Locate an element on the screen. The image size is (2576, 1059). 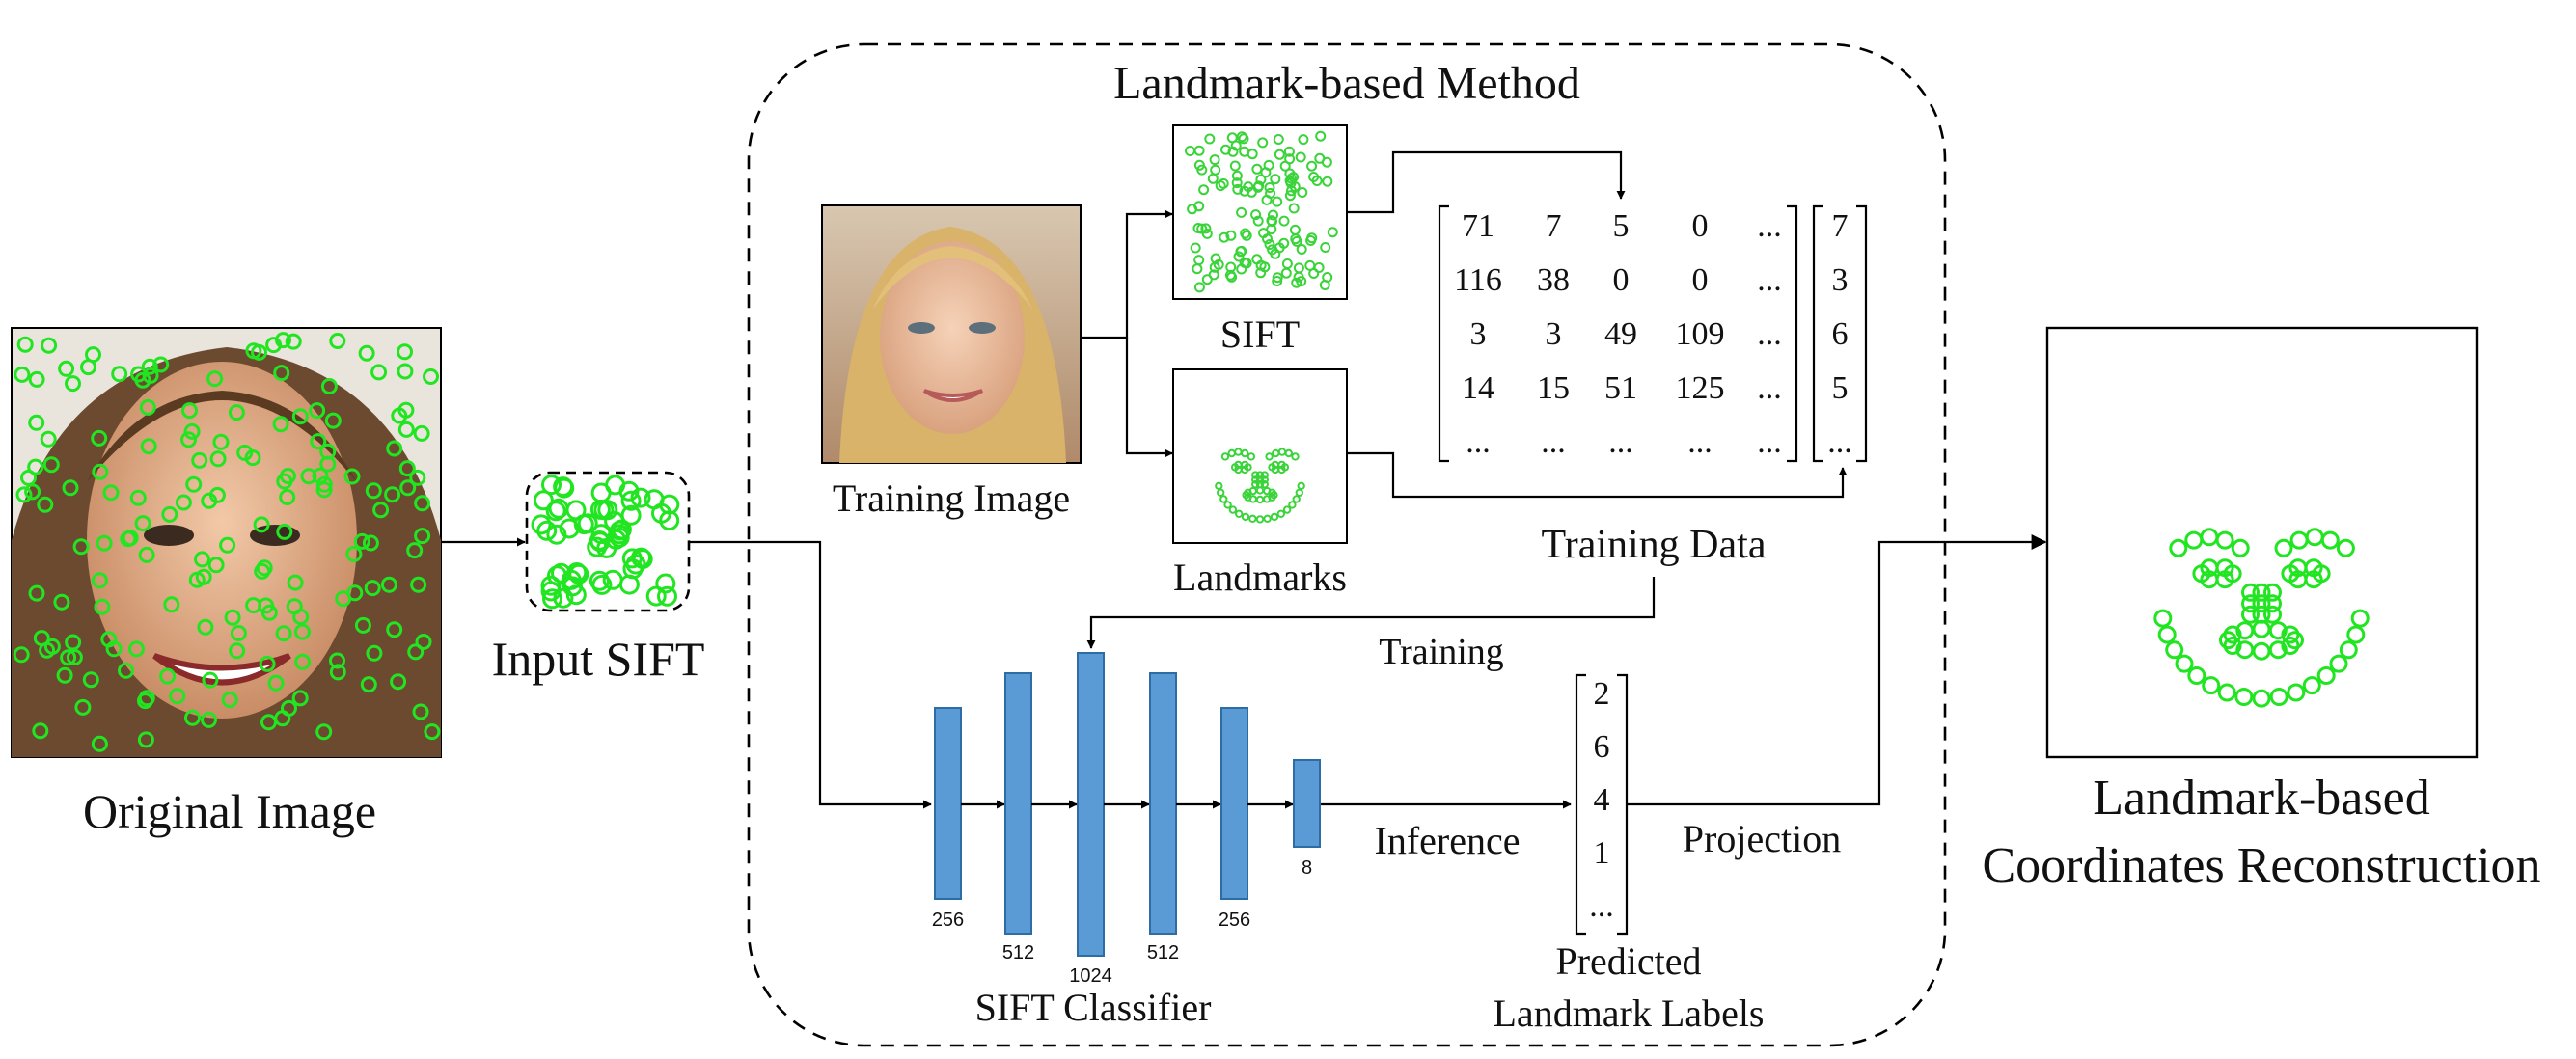
layer-size-label: 8 is located at coordinates (1307, 868).